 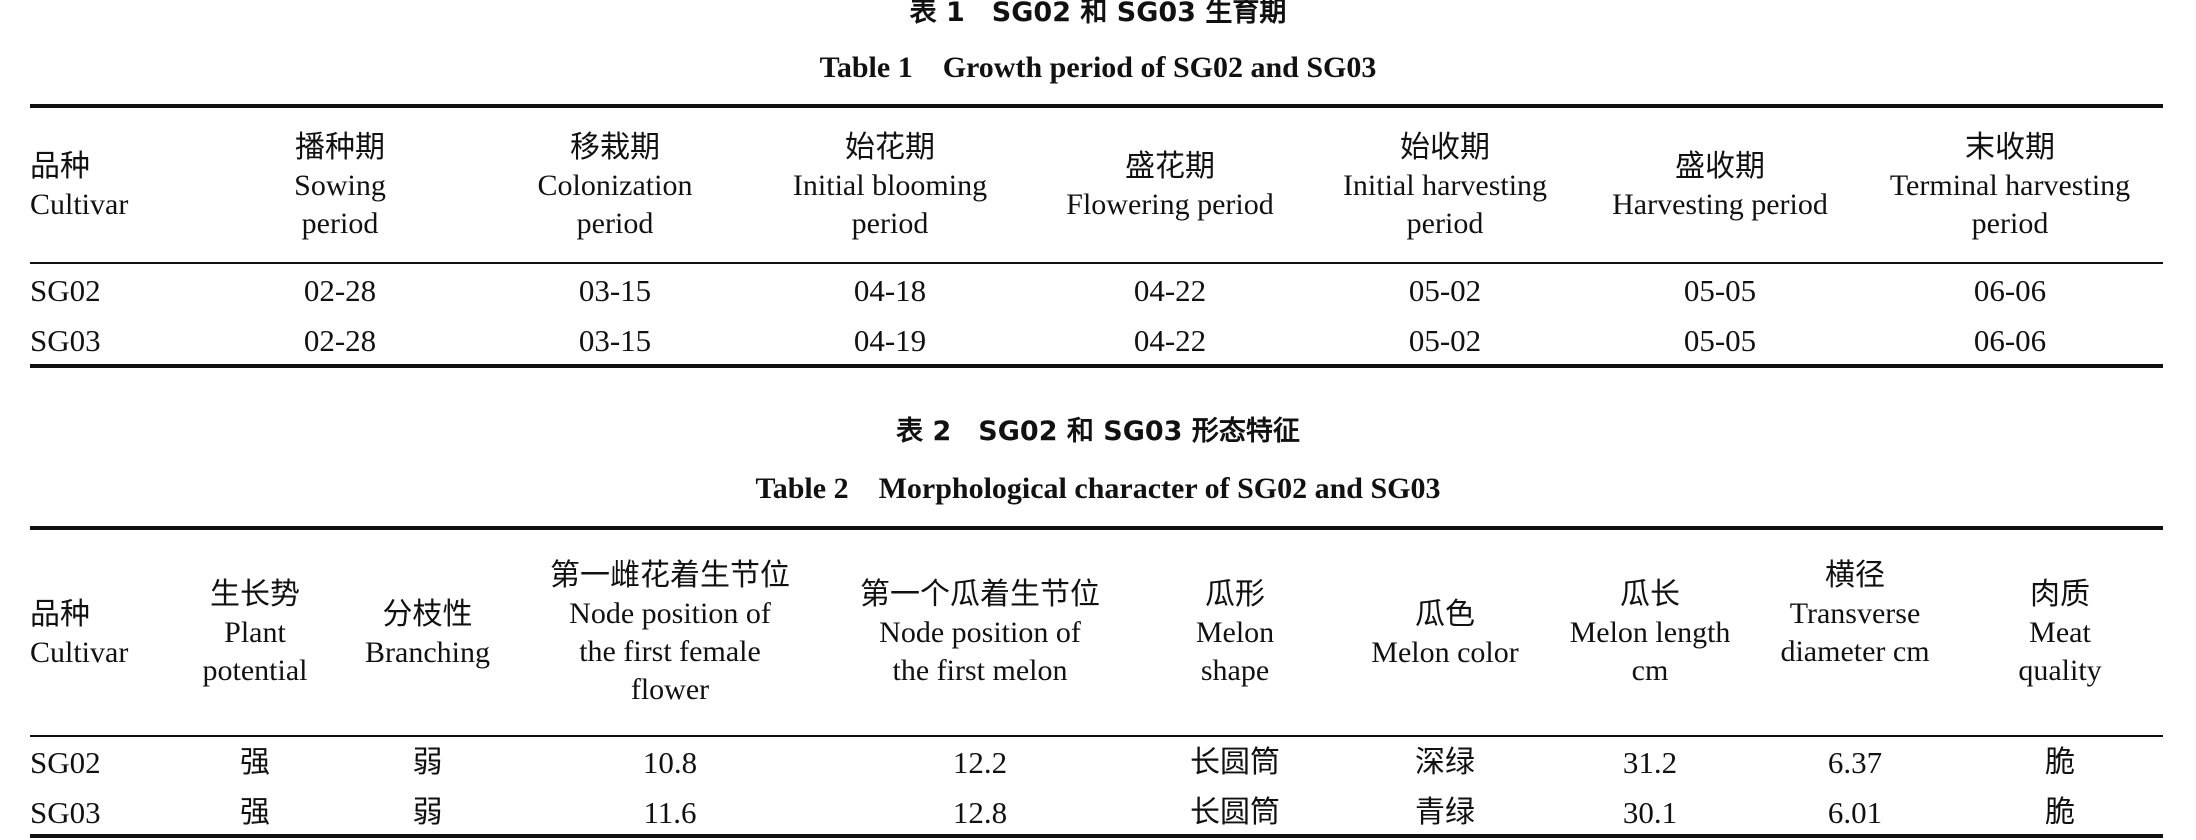 I want to click on header-en-label: Meat quality, so click(x=2060, y=651).